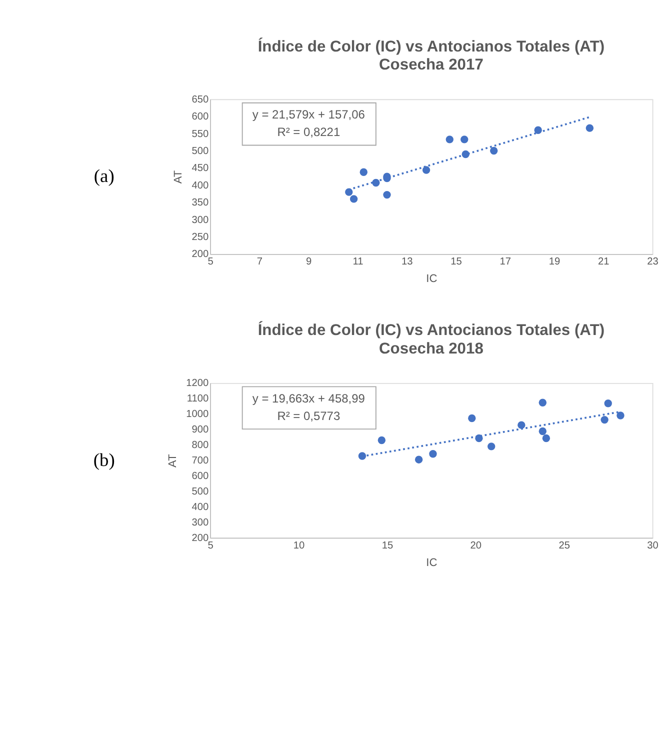 Image resolution: width=668 pixels, height=736 pixels. Describe the element at coordinates (554, 262) in the screenshot. I see `x-tick-label: 19` at that location.